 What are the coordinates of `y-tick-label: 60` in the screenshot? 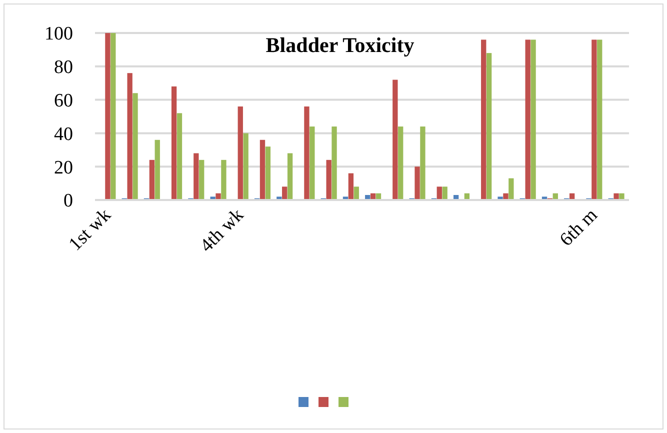 It's located at (63, 101).